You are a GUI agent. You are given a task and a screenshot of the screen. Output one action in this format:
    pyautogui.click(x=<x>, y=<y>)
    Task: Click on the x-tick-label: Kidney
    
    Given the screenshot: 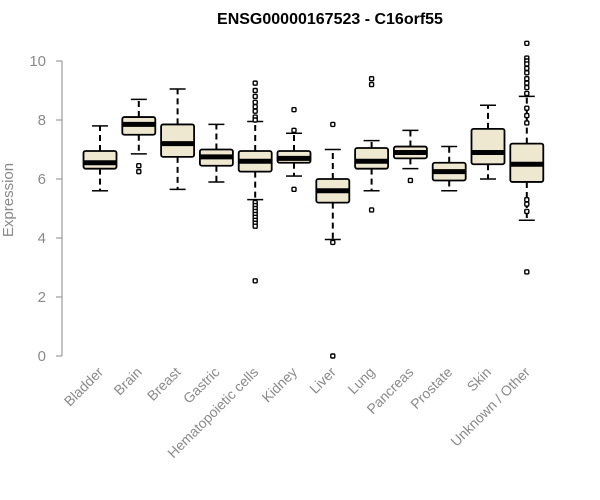 What is the action you would take?
    pyautogui.click(x=280, y=385)
    